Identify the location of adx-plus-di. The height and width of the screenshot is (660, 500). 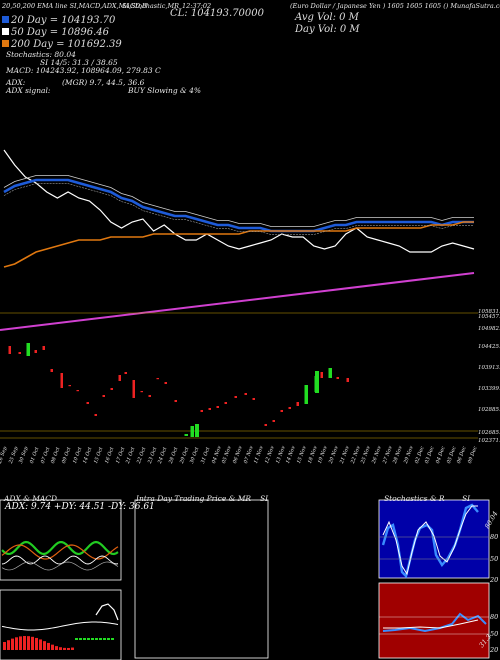
(60, 548).